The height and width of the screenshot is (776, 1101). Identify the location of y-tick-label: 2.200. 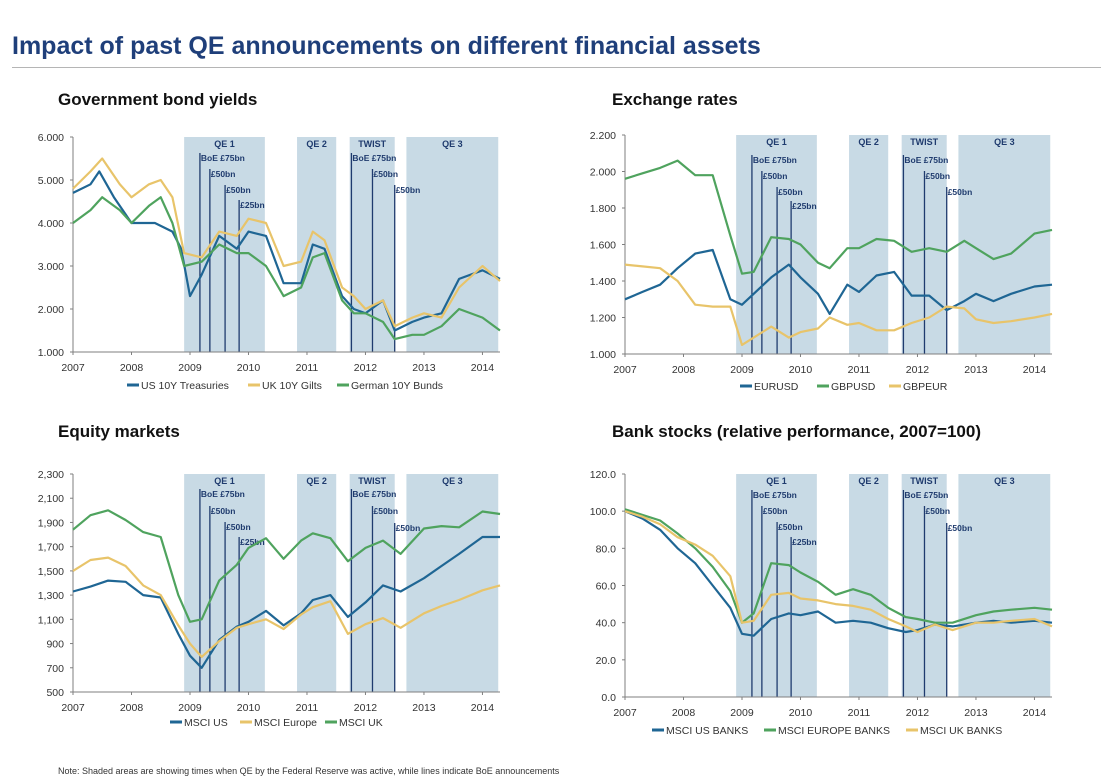
(603, 136).